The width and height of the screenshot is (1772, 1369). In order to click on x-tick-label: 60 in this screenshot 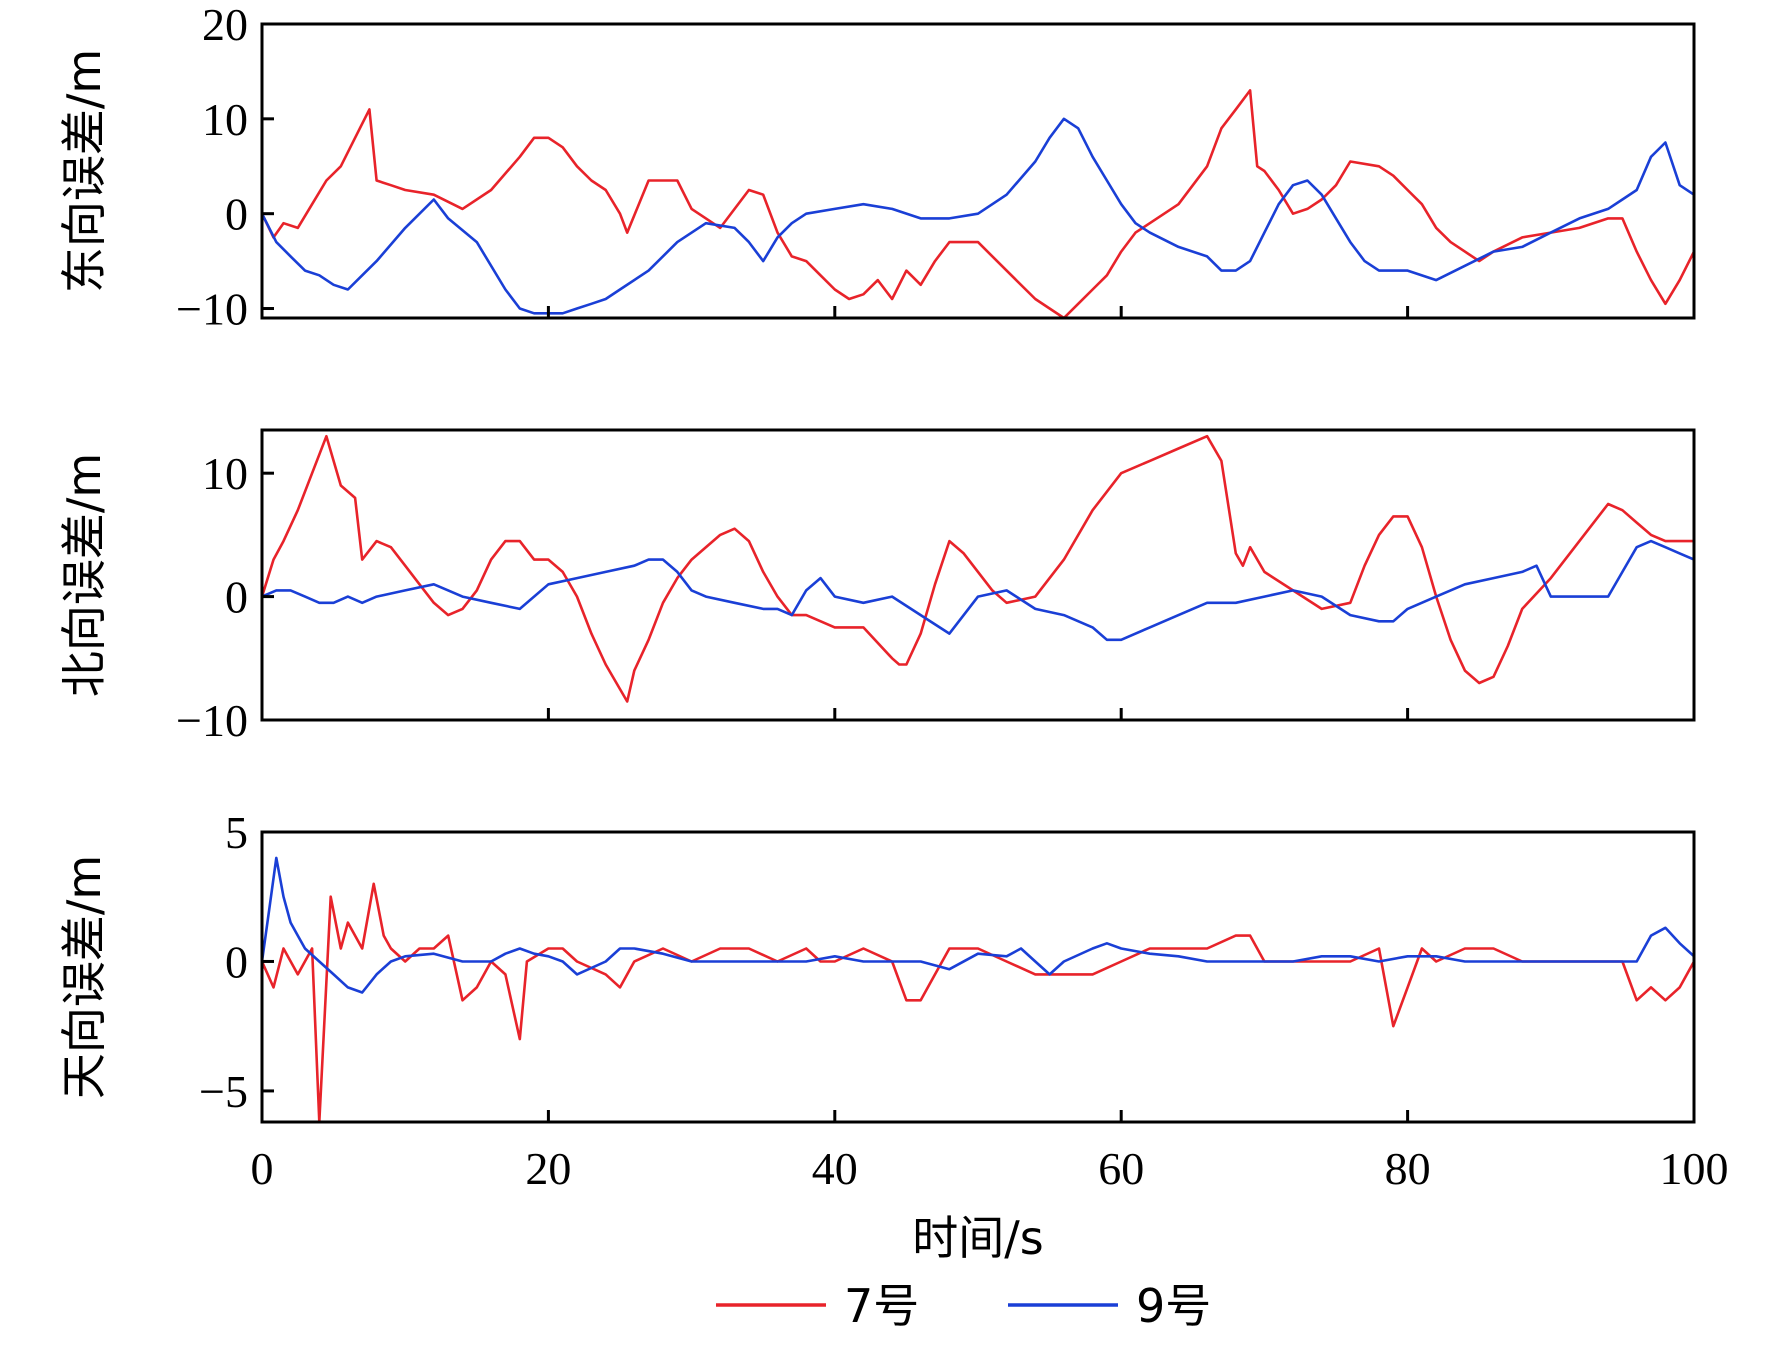, I will do `click(1121, 1168)`.